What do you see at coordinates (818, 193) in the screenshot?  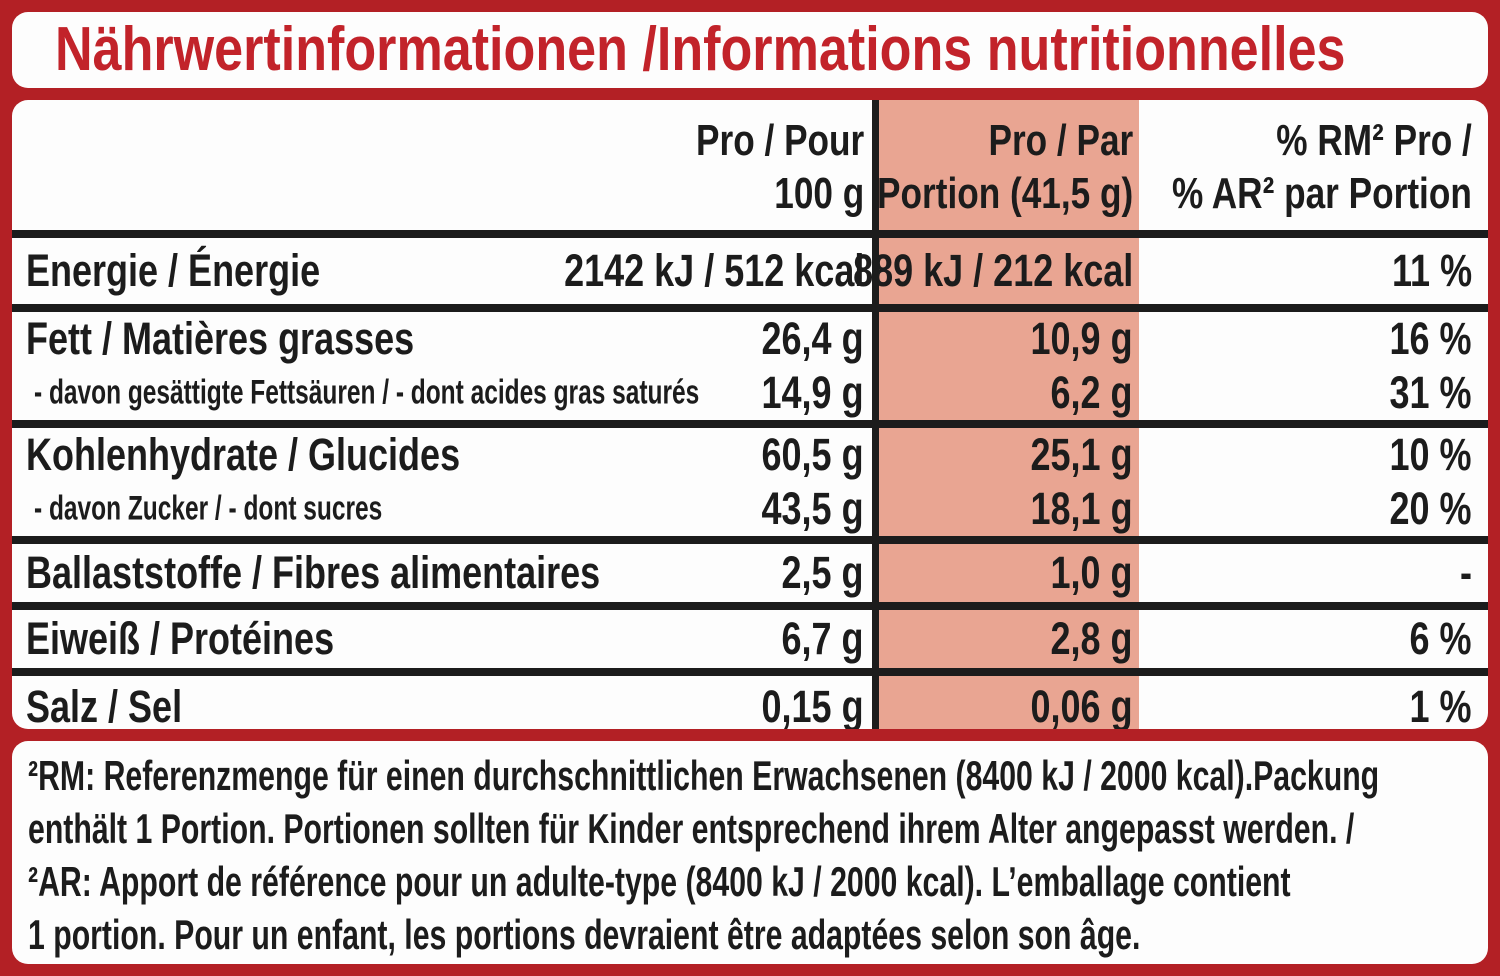 I see `header-per-100g-line2: 100 g` at bounding box center [818, 193].